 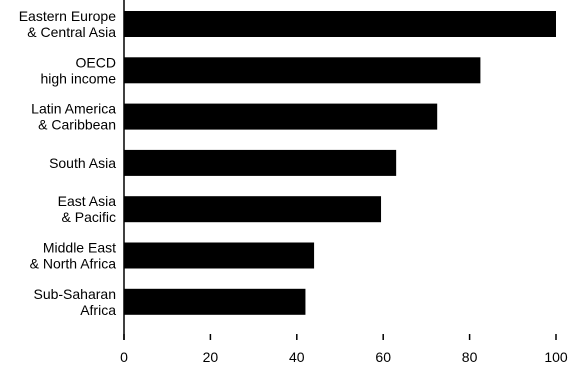 What do you see at coordinates (98, 310) in the screenshot?
I see `category-label-line: Africa` at bounding box center [98, 310].